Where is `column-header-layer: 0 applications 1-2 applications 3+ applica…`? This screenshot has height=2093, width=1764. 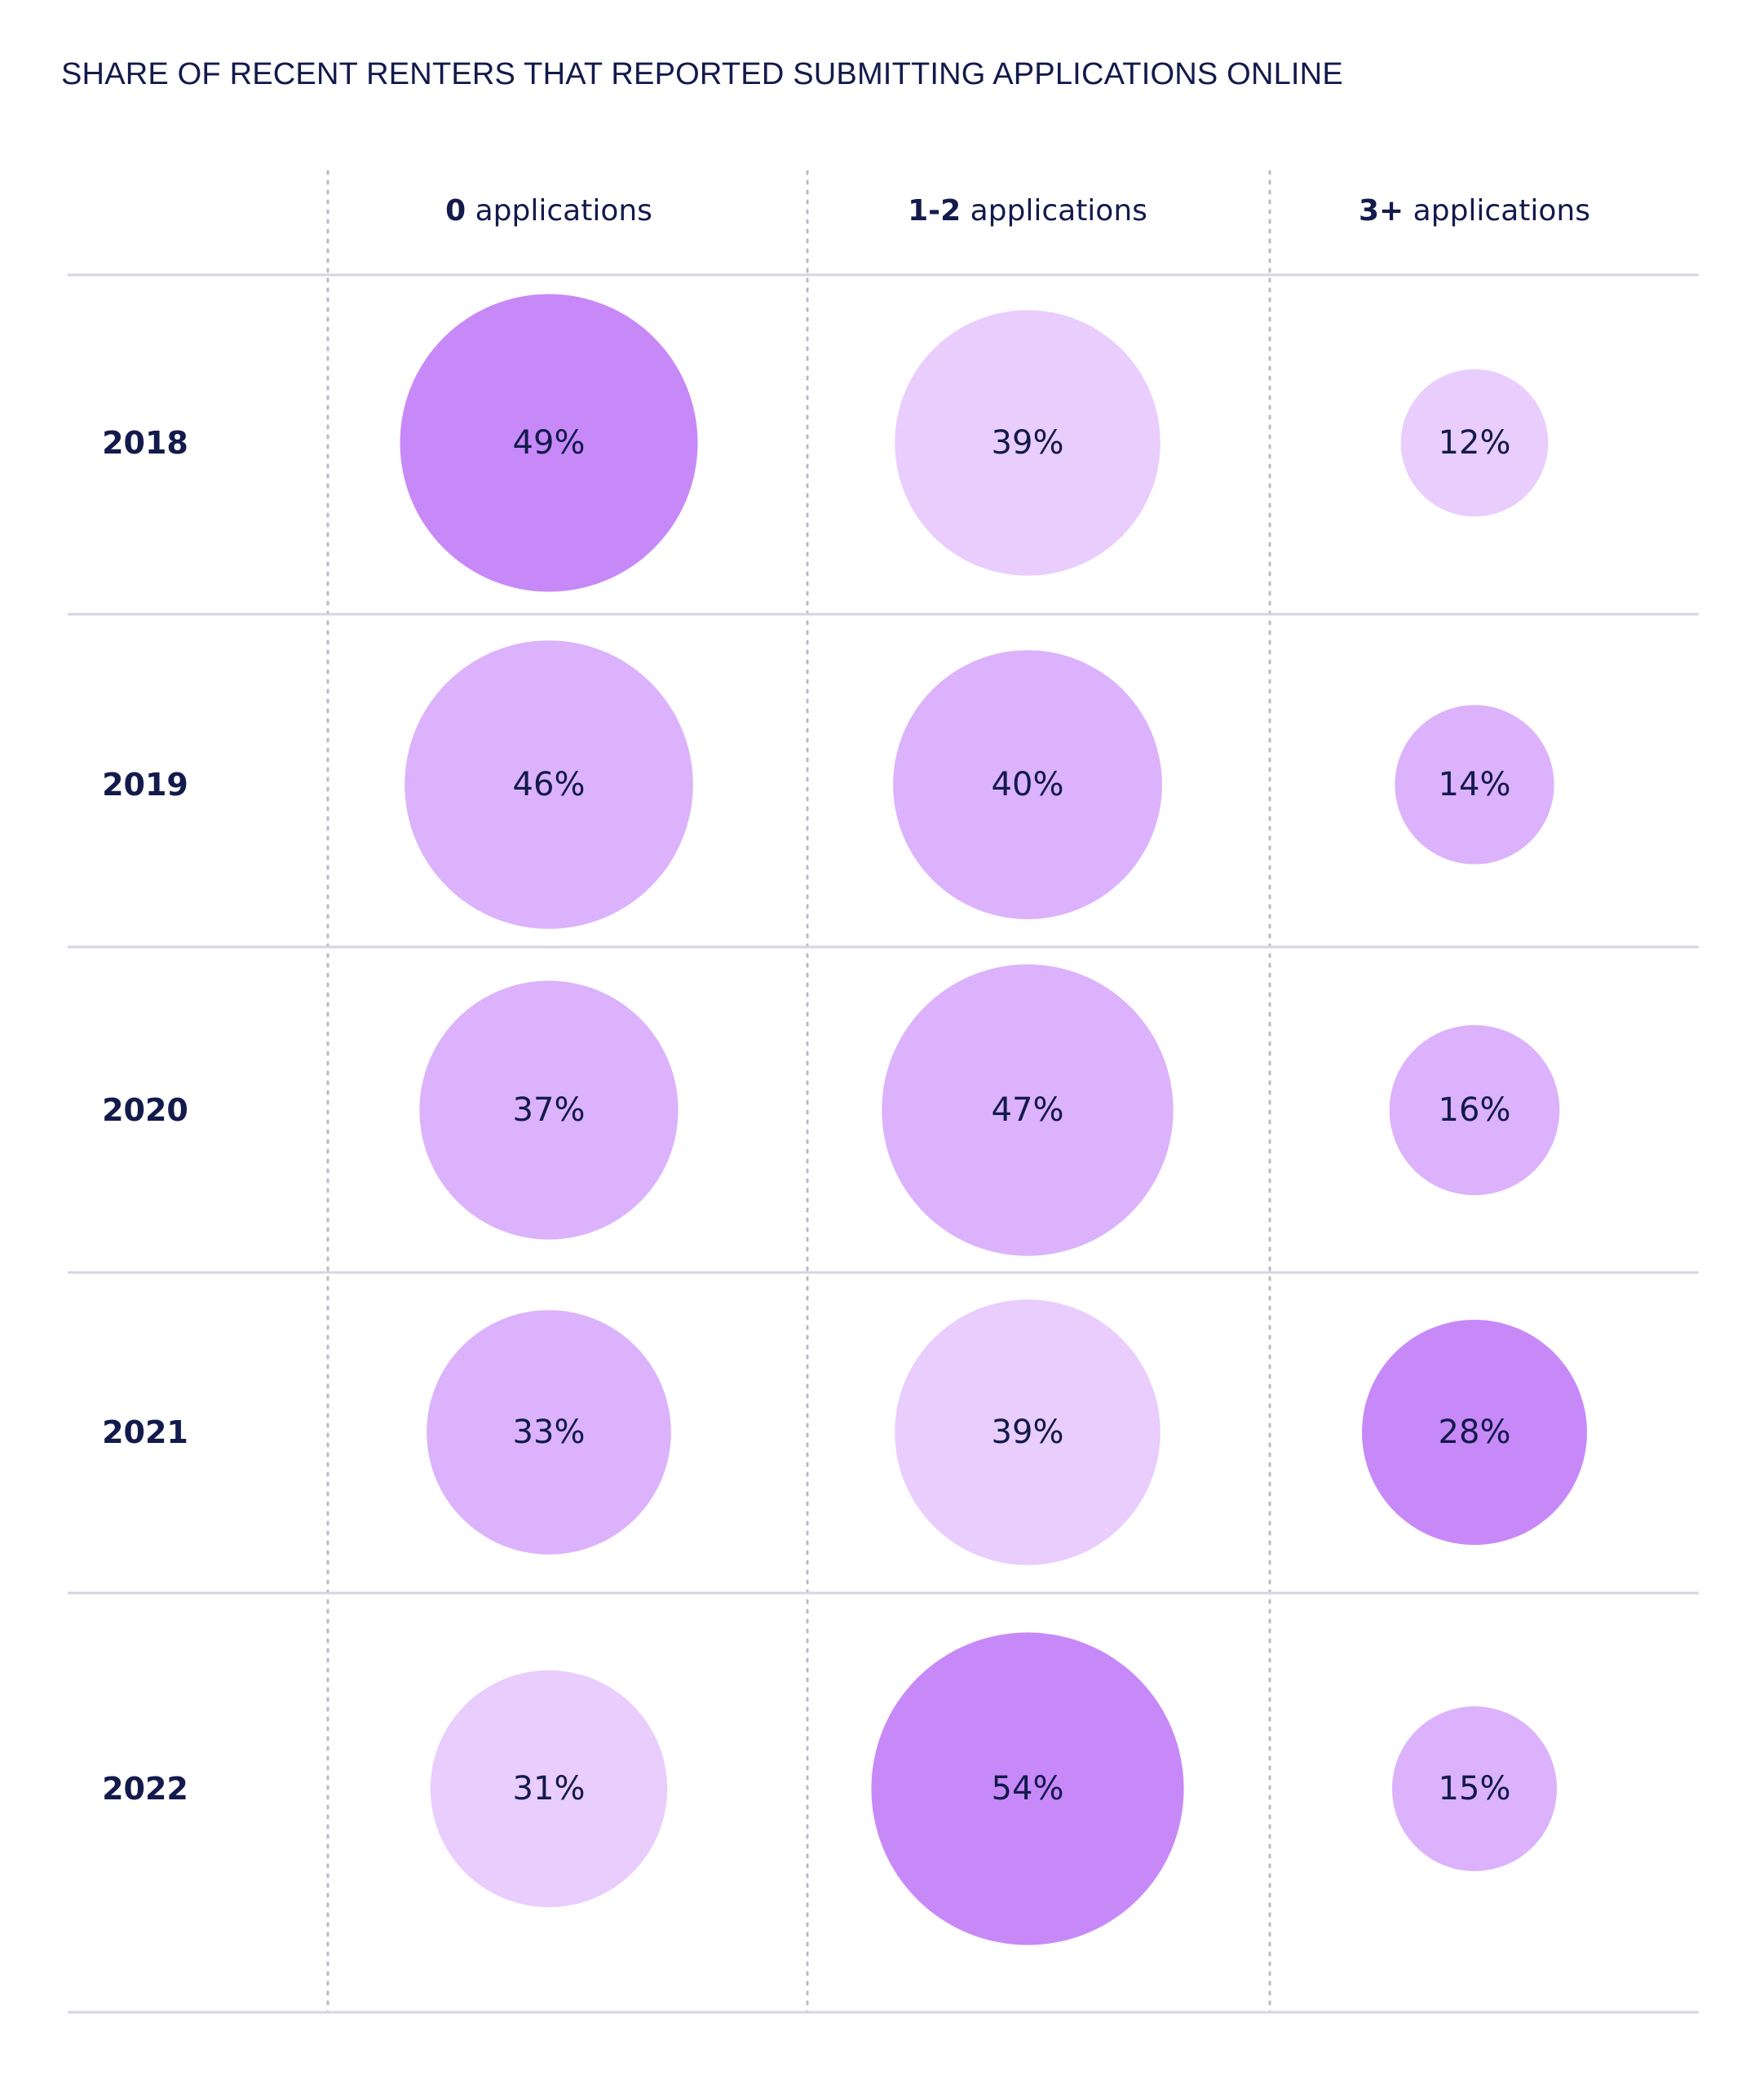 column-header-layer: 0 applications 1-2 applications 3+ applica… is located at coordinates (1017, 211).